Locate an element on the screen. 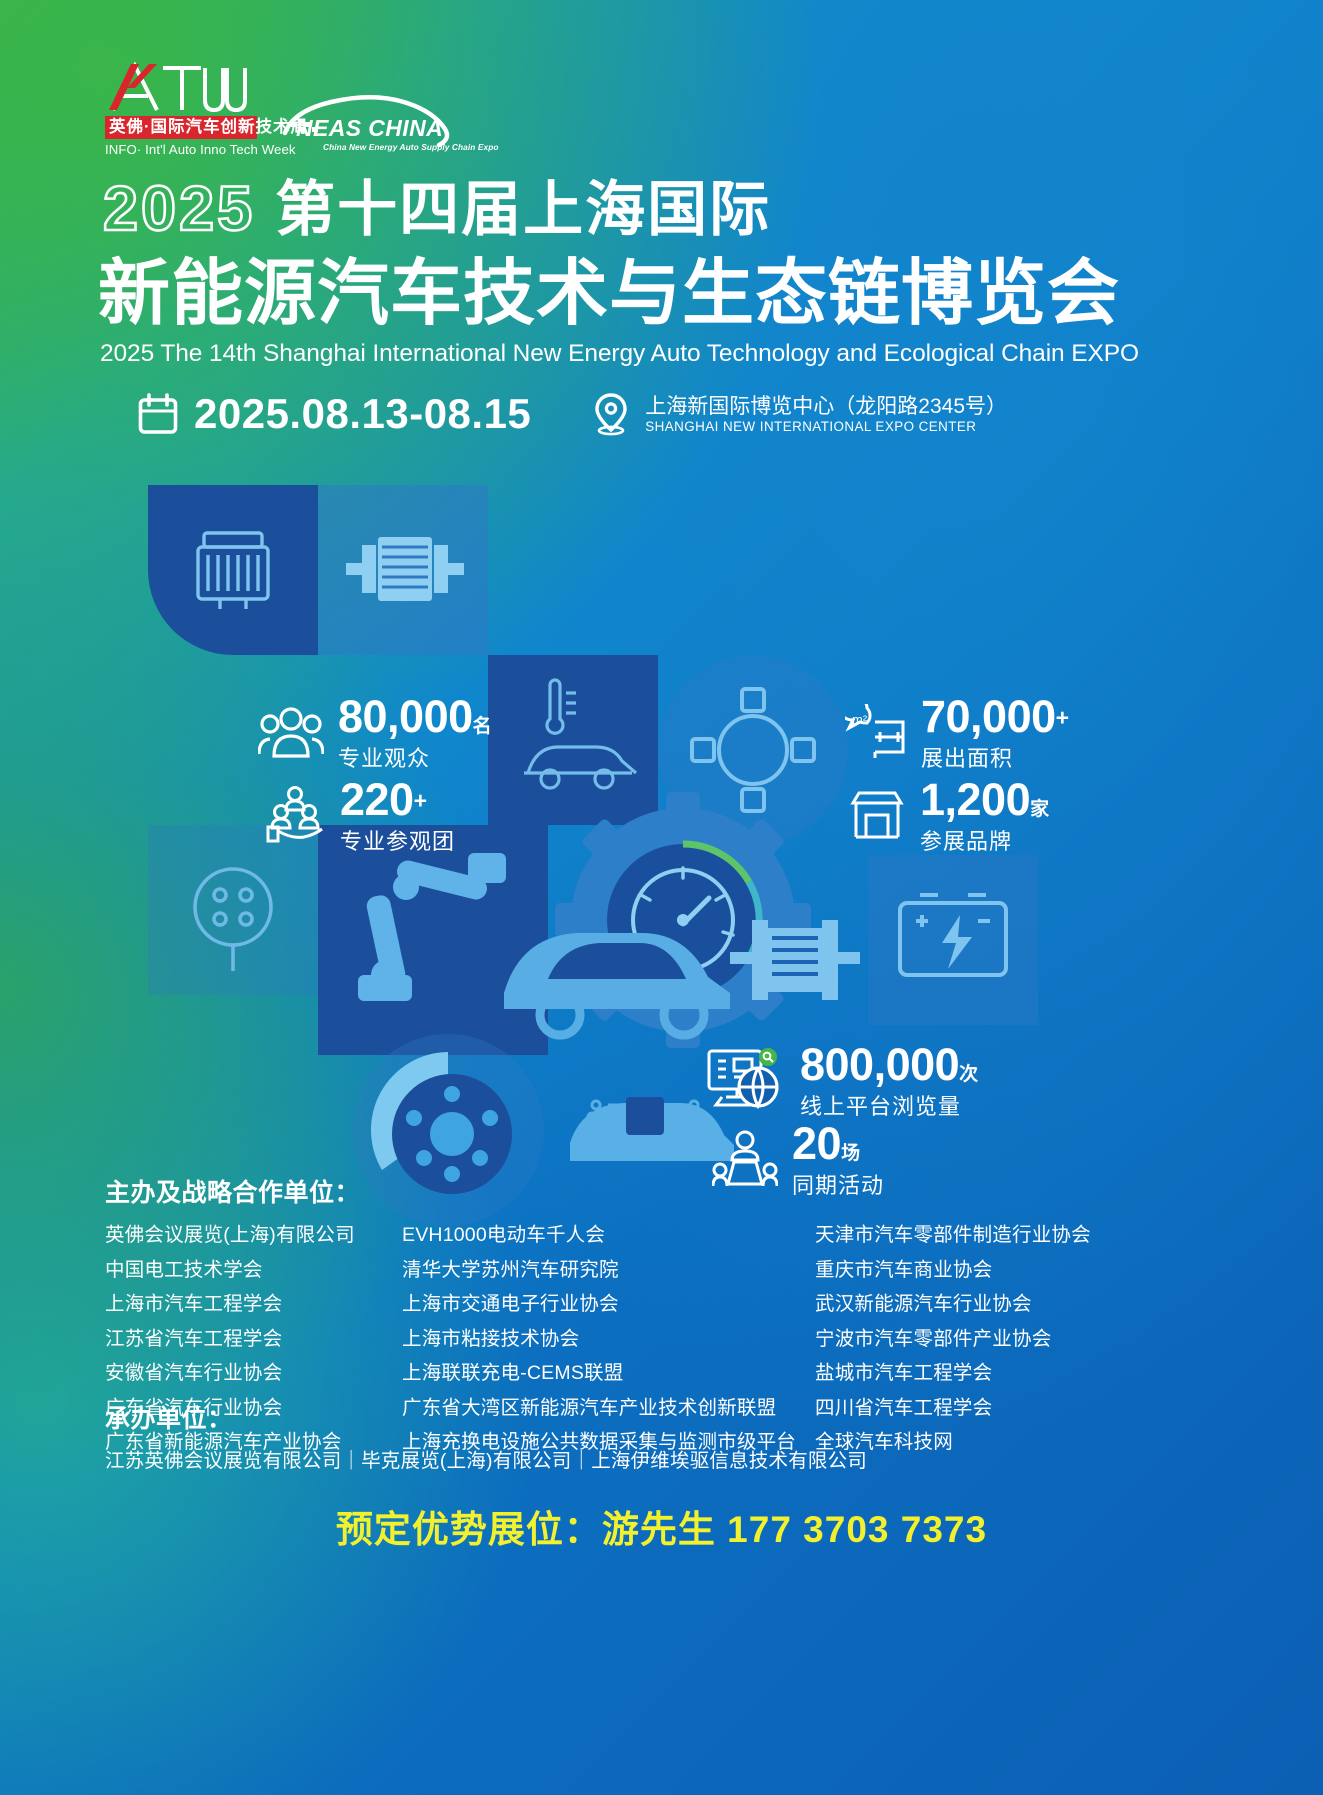 This screenshot has width=1323, height=1795. tile-thermal-car is located at coordinates (573, 740).